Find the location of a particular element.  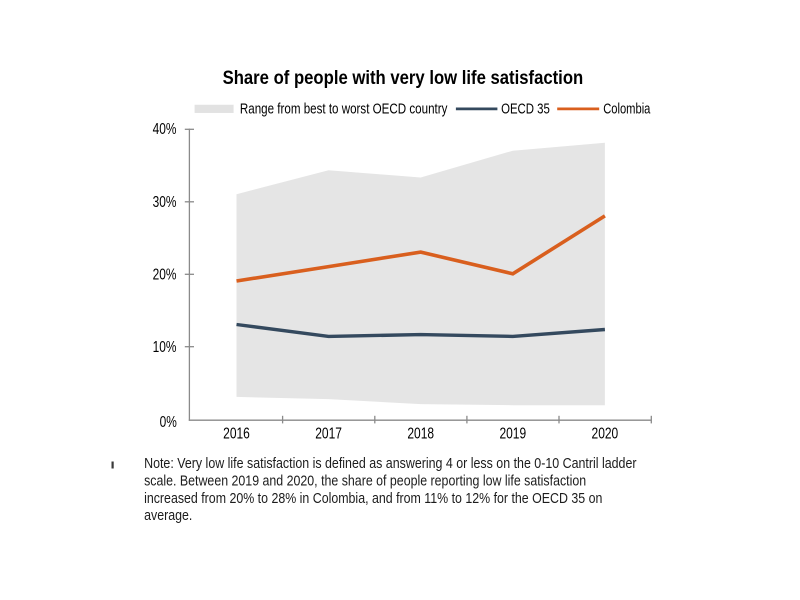

svg-text: 20% is located at coordinates (165, 274).